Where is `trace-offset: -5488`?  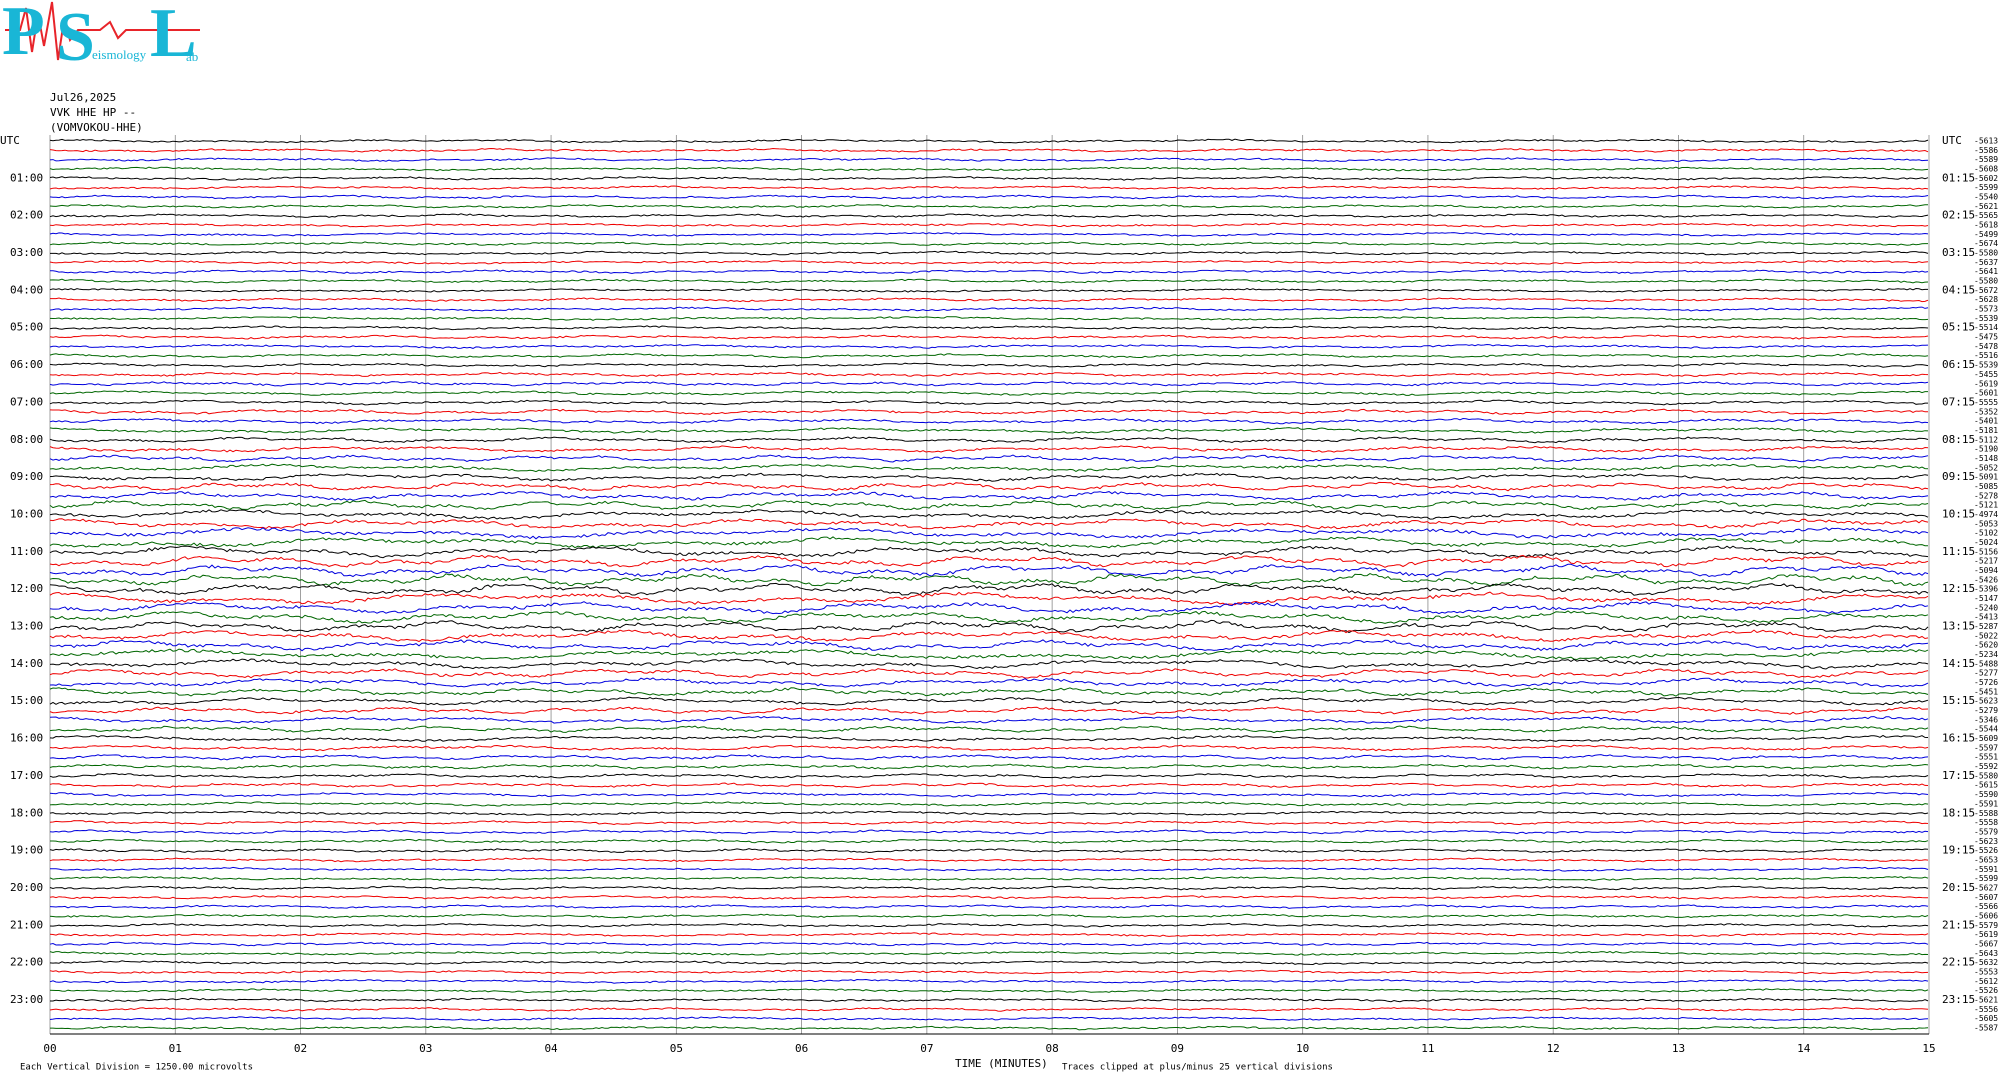 trace-offset: -5488 is located at coordinates (1986, 663).